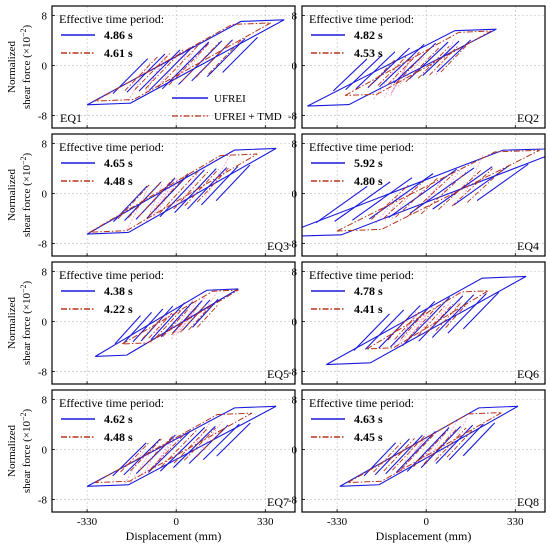 This screenshot has width=550, height=544. What do you see at coordinates (111, 19) in the screenshot?
I see `effective-period-title: Effective time period:` at bounding box center [111, 19].